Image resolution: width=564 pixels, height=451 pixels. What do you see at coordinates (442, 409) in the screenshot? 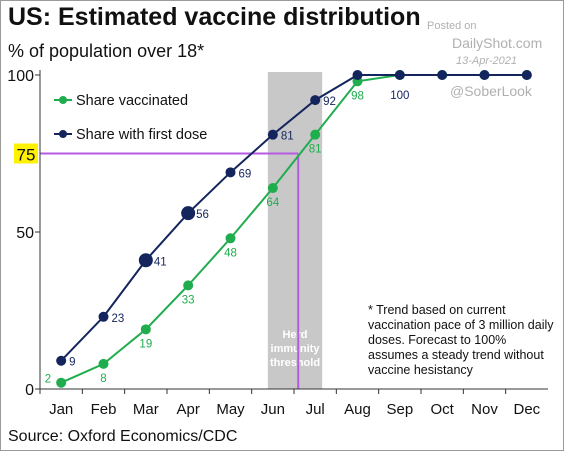
I see `x-tick-label-9: Oct` at bounding box center [442, 409].